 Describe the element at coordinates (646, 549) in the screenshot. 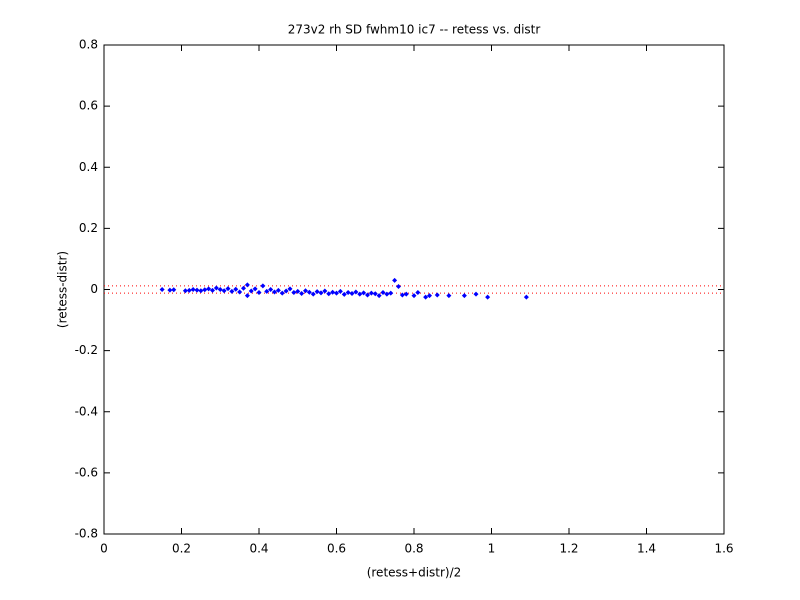

I see `x-tick-label: 1.4` at that location.